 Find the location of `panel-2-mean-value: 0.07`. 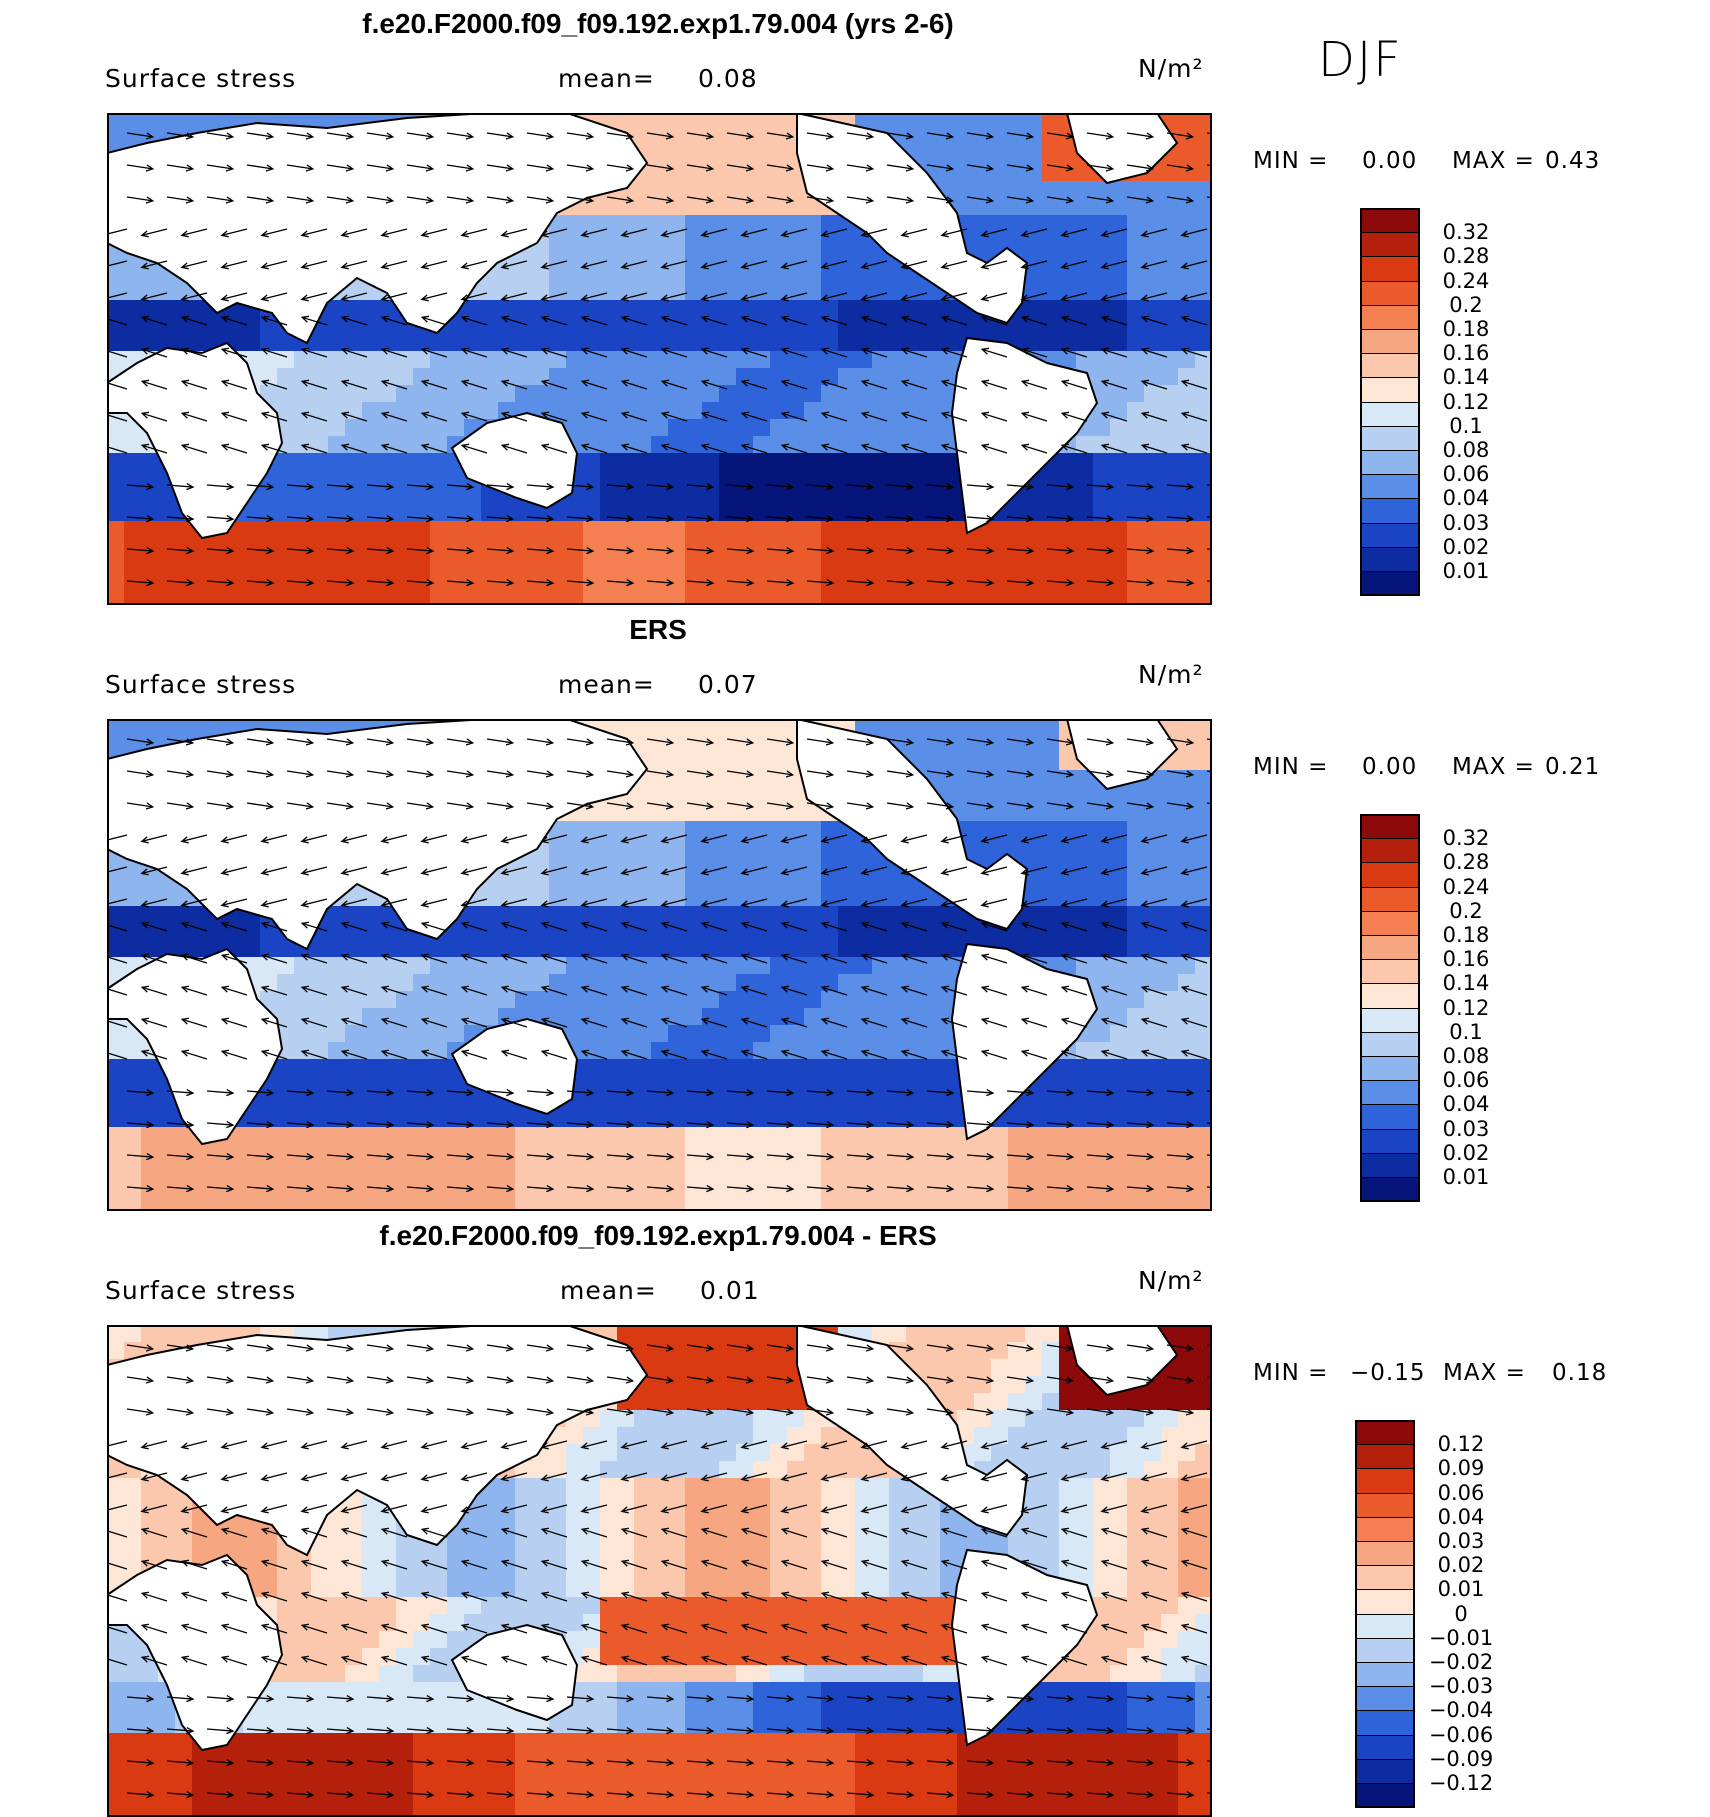

panel-2-mean-value: 0.07 is located at coordinates (728, 684).